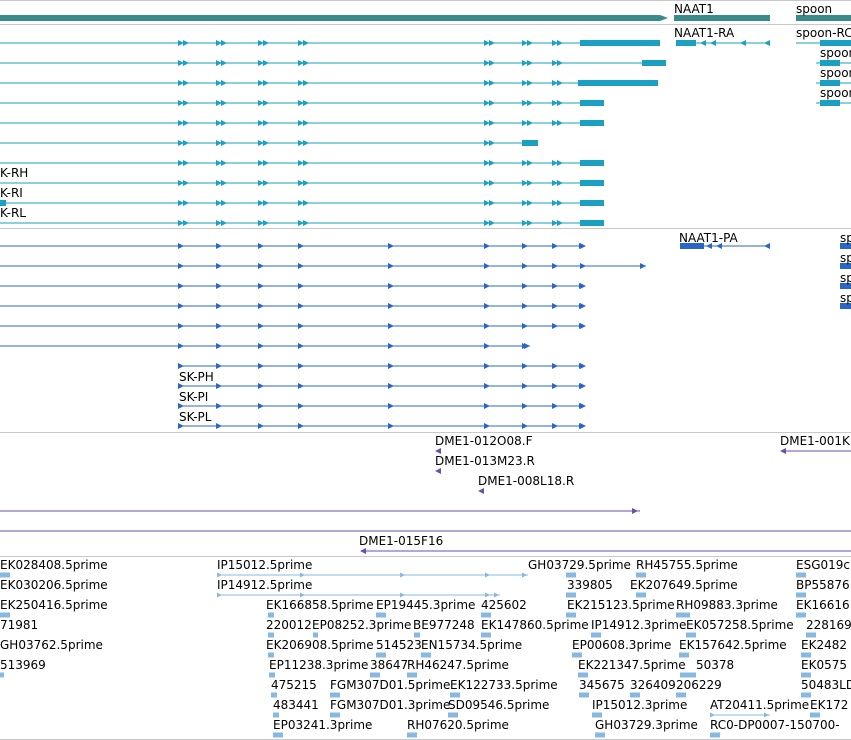 Image resolution: width=851 pixels, height=740 pixels. I want to click on est-label: 206229, so click(699, 685).